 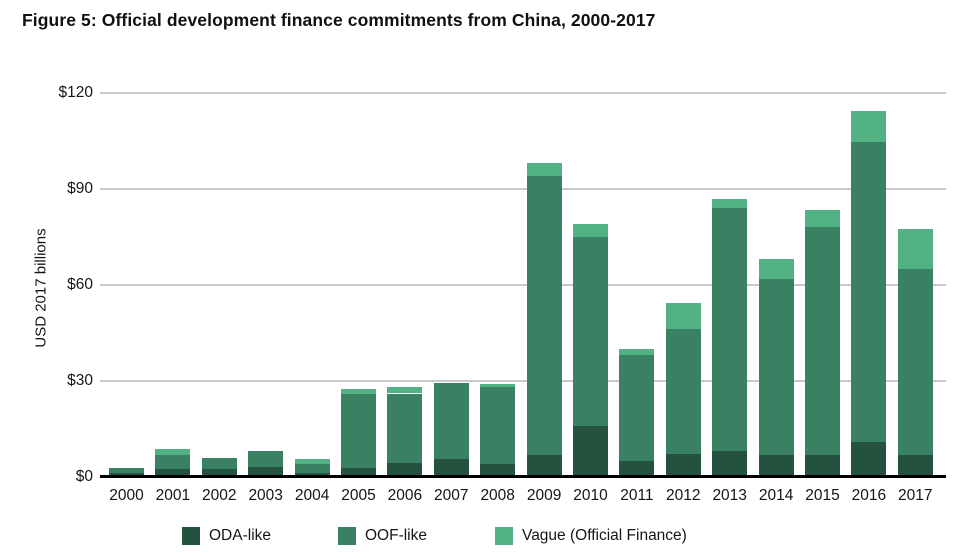 What do you see at coordinates (523, 476) in the screenshot?
I see `x-axis-line` at bounding box center [523, 476].